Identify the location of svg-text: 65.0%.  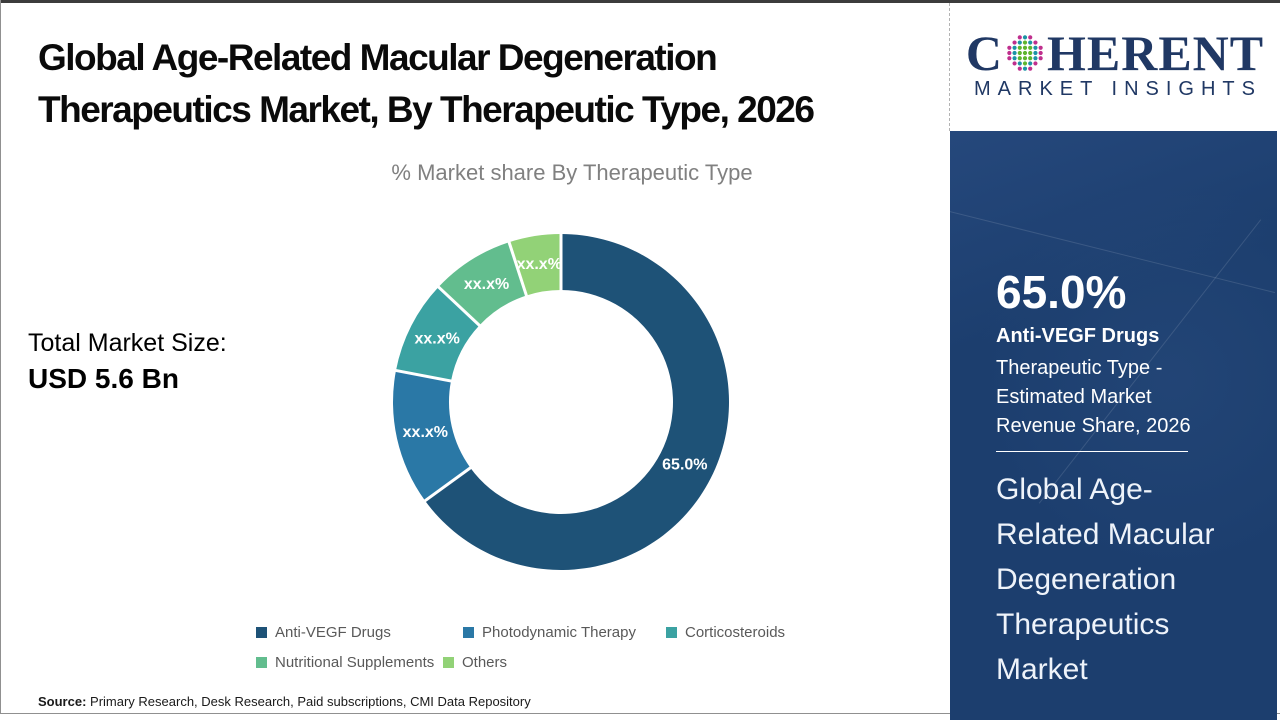
(684, 465).